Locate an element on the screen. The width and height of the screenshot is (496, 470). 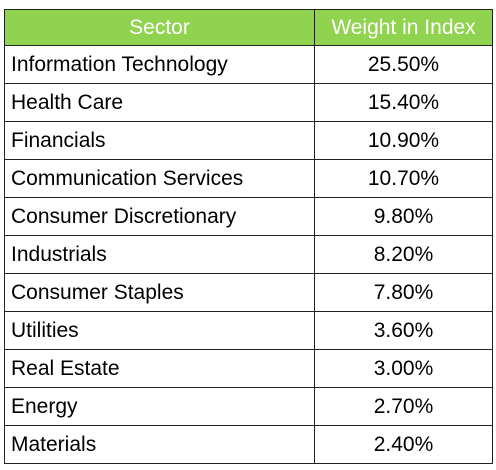
table-row: Energy 2.70% is located at coordinates (248, 406).